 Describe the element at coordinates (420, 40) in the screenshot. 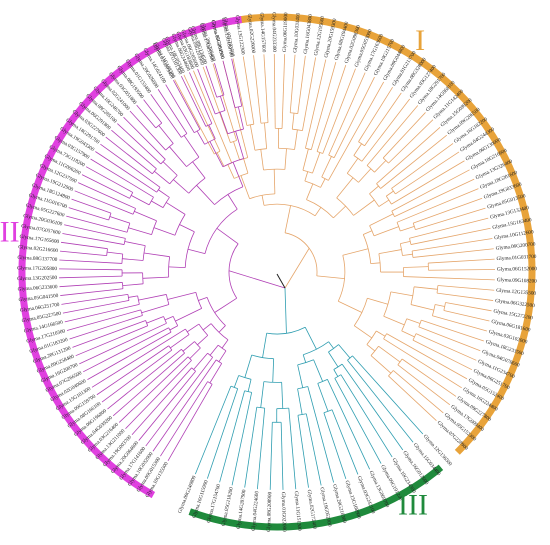

I see `clade-label-i: I` at that location.